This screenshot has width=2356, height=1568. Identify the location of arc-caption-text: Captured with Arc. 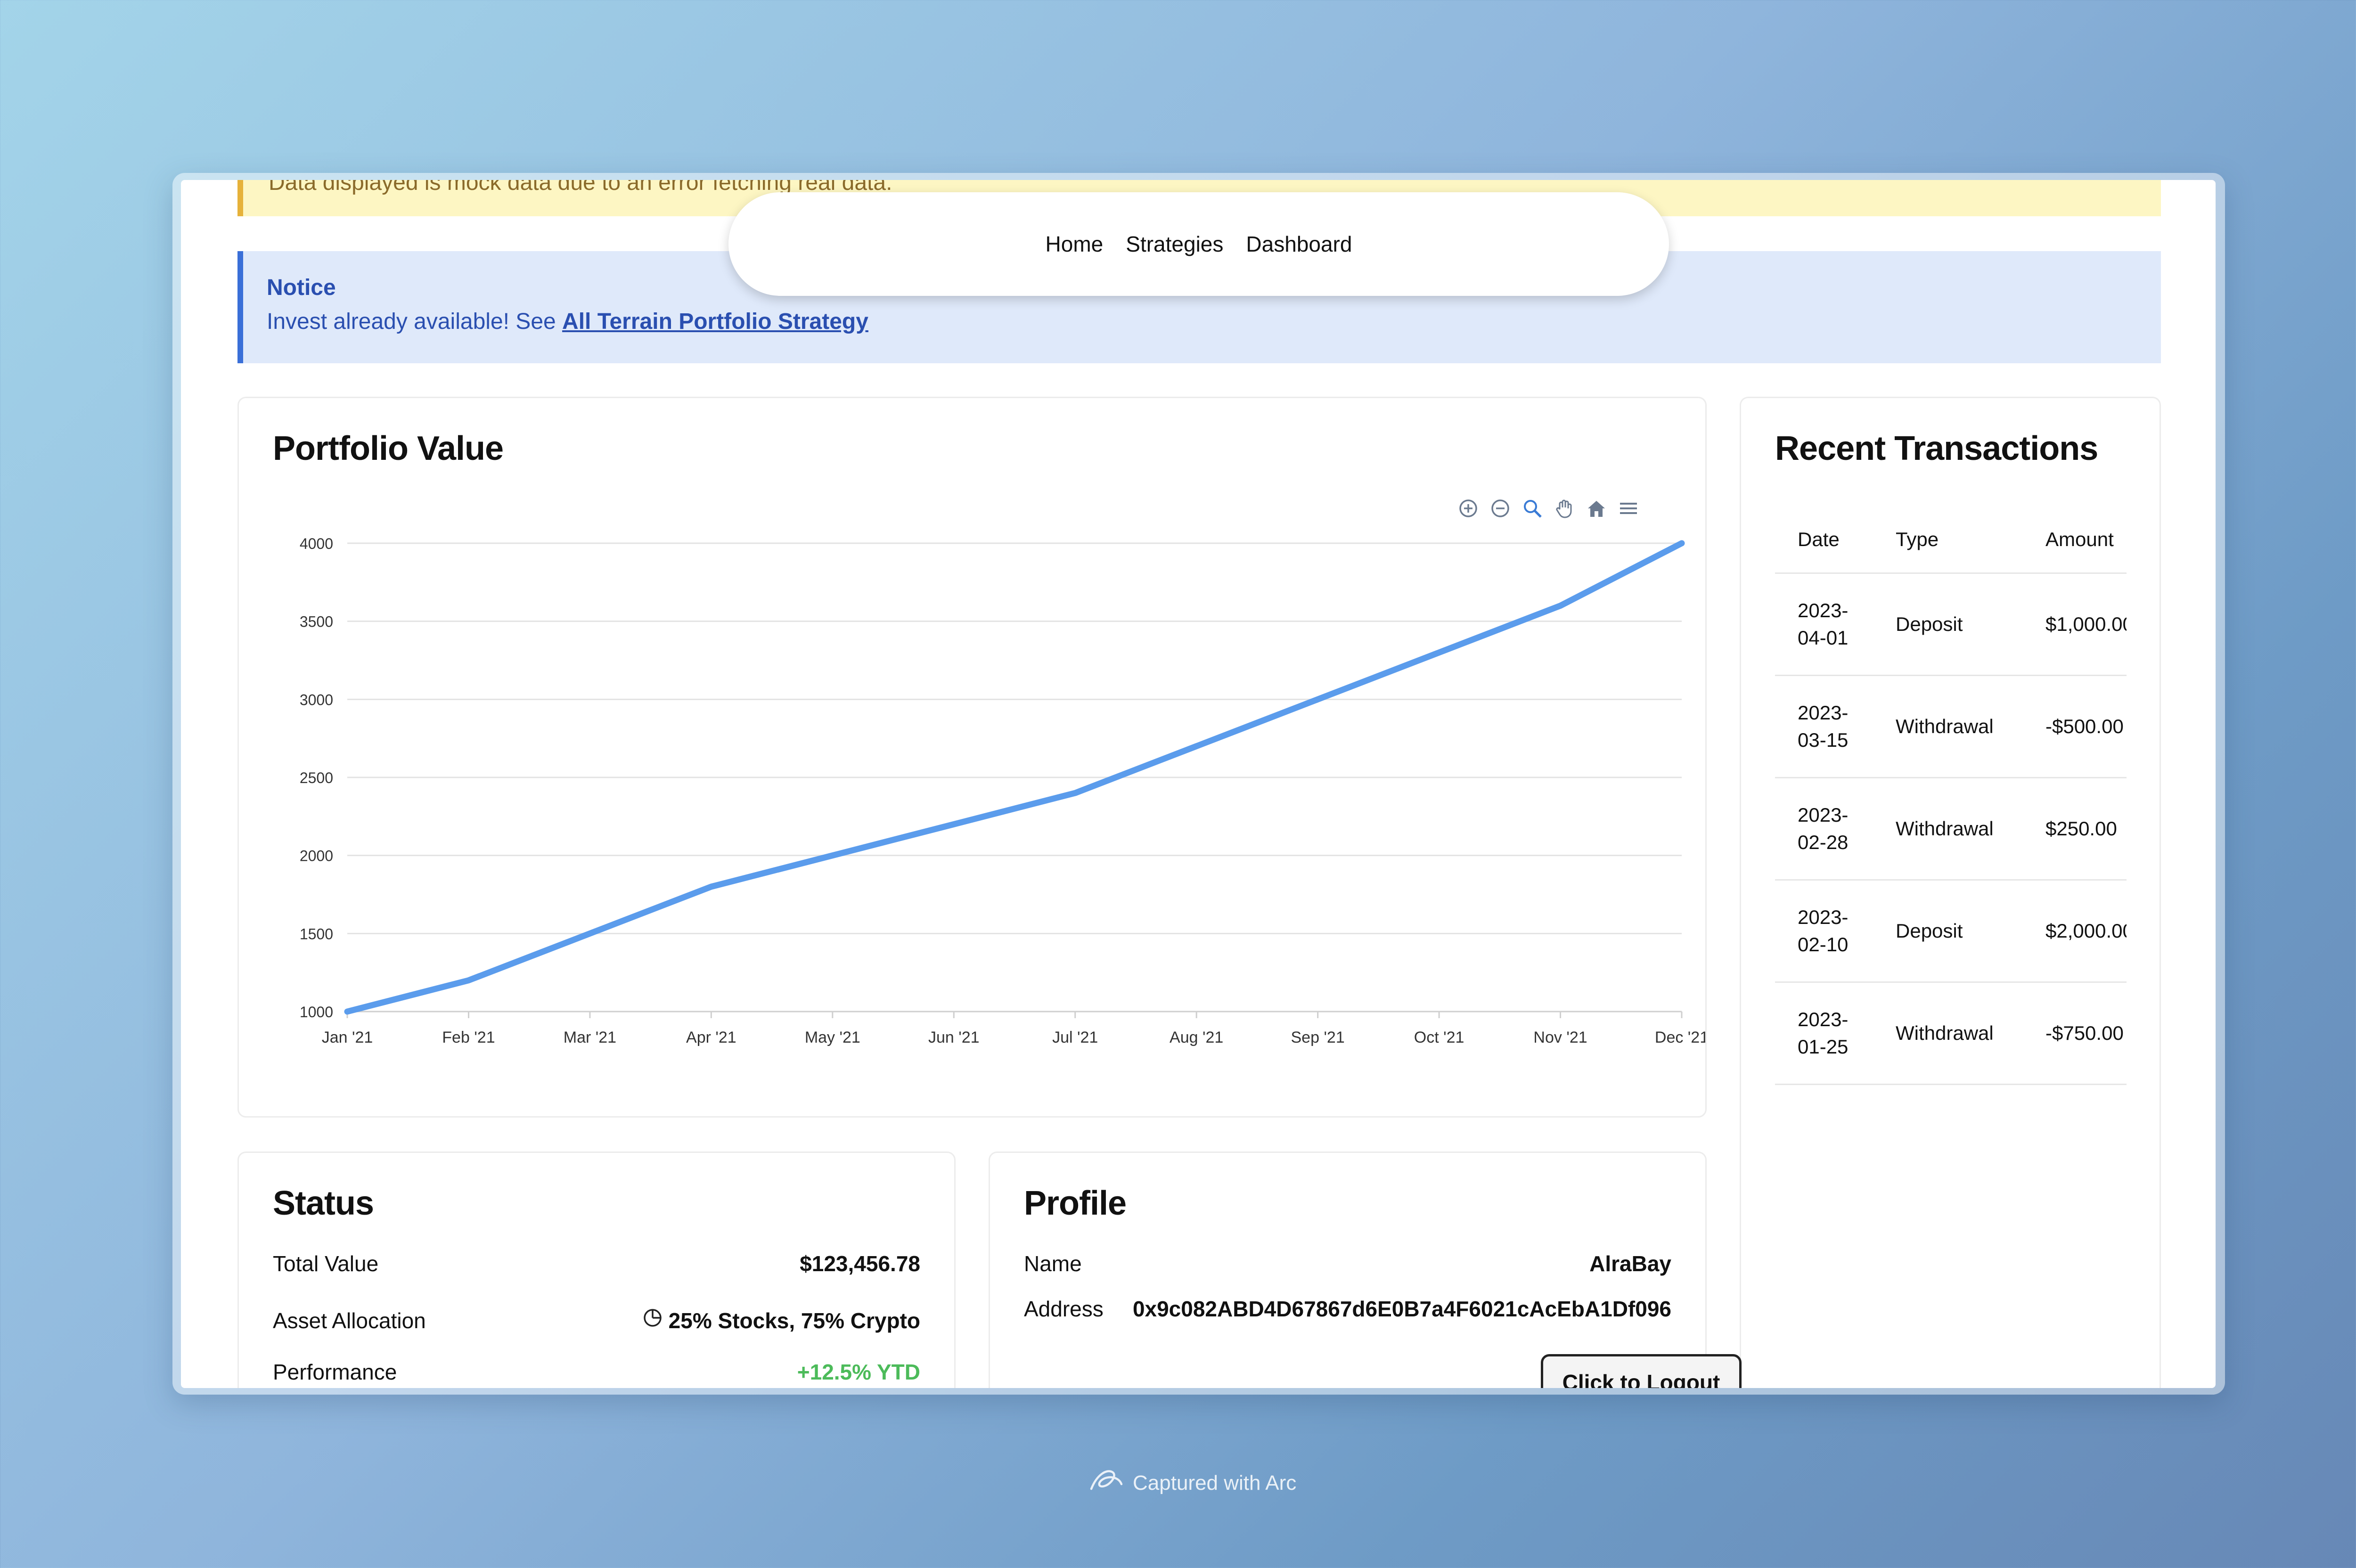
(1215, 1483).